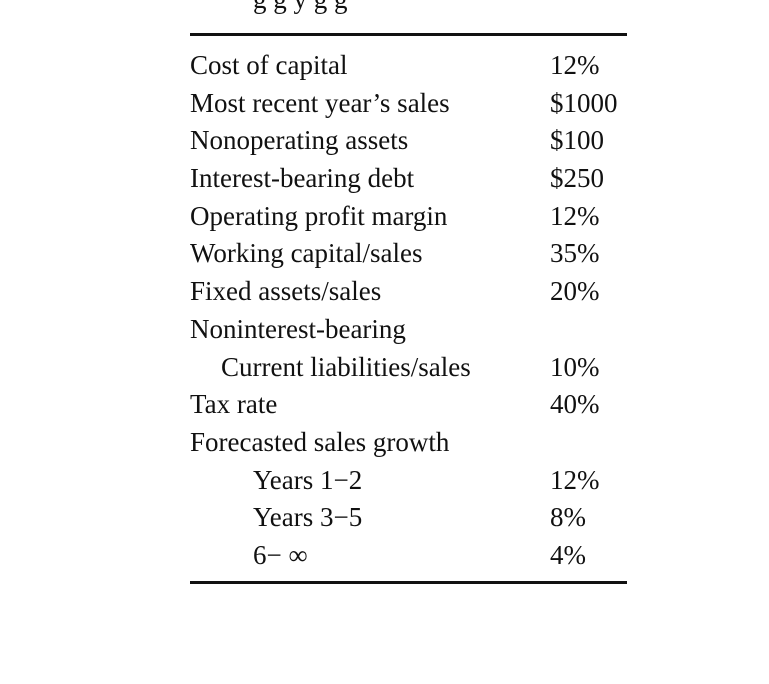 The width and height of the screenshot is (769, 684). What do you see at coordinates (408, 330) in the screenshot?
I see `table-row: Noninterest-bearing` at bounding box center [408, 330].